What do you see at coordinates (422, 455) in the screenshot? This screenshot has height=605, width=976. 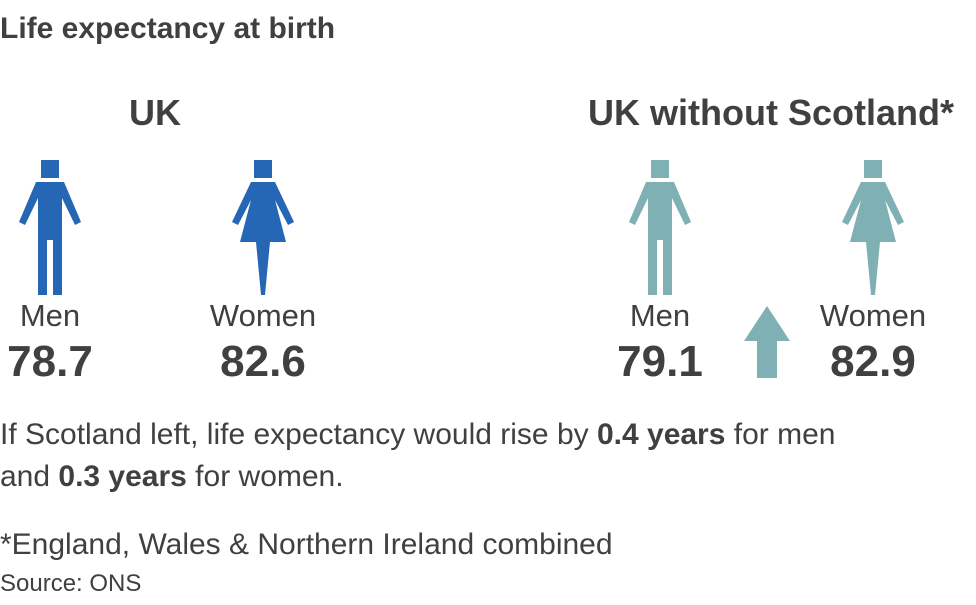 I see `note-text: for men and` at bounding box center [422, 455].